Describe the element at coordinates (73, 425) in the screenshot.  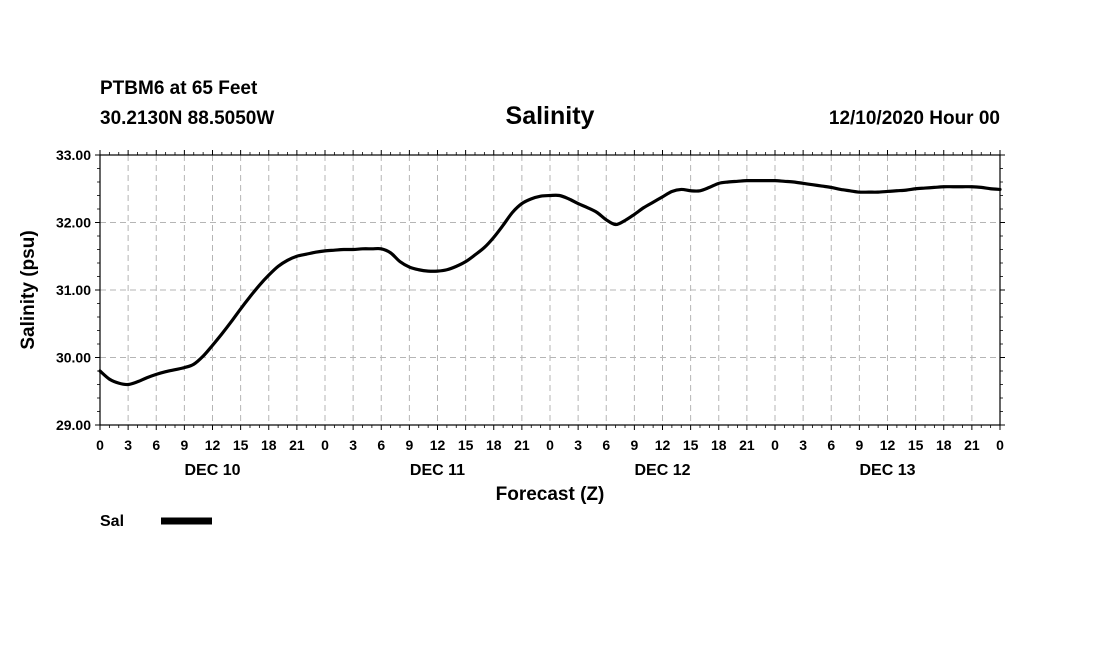
I see `y-tick-label: 29.00` at that location.